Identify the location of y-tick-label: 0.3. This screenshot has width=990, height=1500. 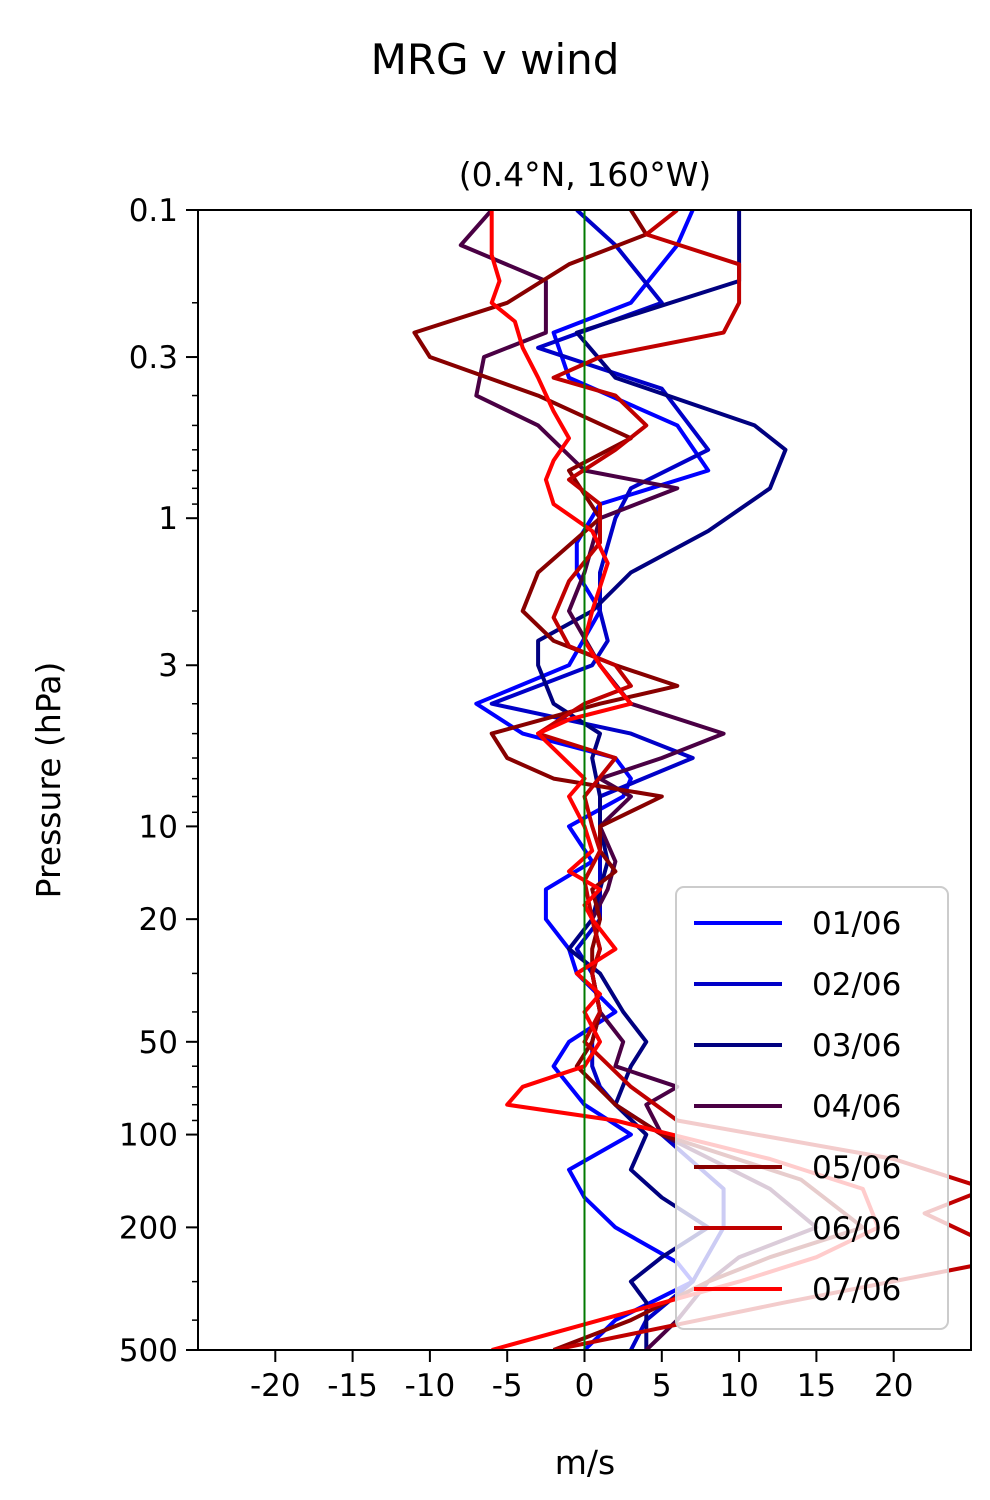
(153, 358).